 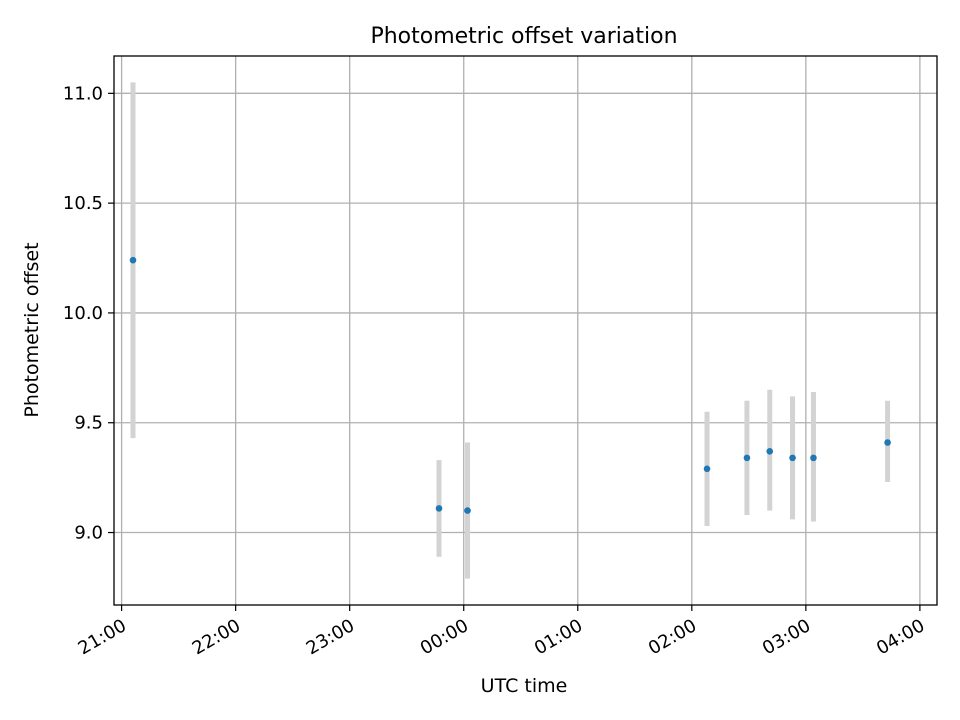 I want to click on y-axis-label: Photometric offset, so click(x=32, y=329).